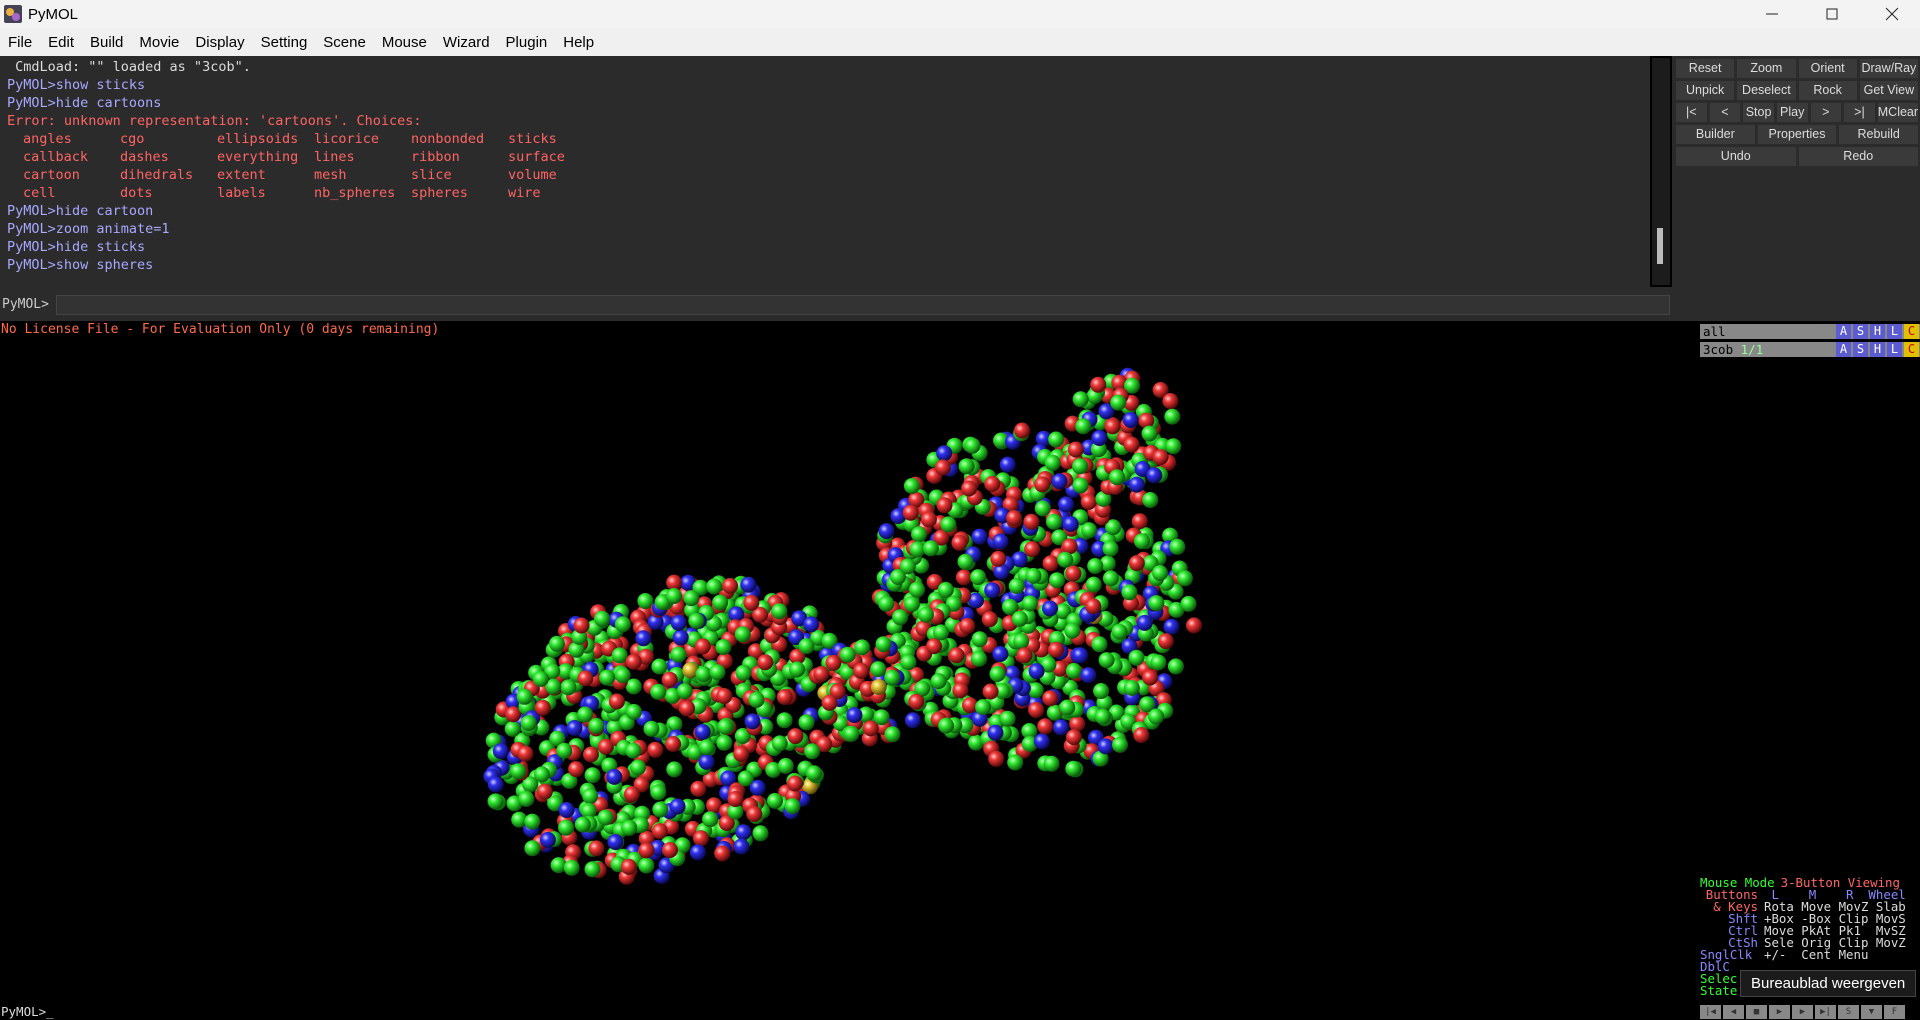 This screenshot has width=1920, height=1020. I want to click on toolbar-button: >|, so click(1859, 112).